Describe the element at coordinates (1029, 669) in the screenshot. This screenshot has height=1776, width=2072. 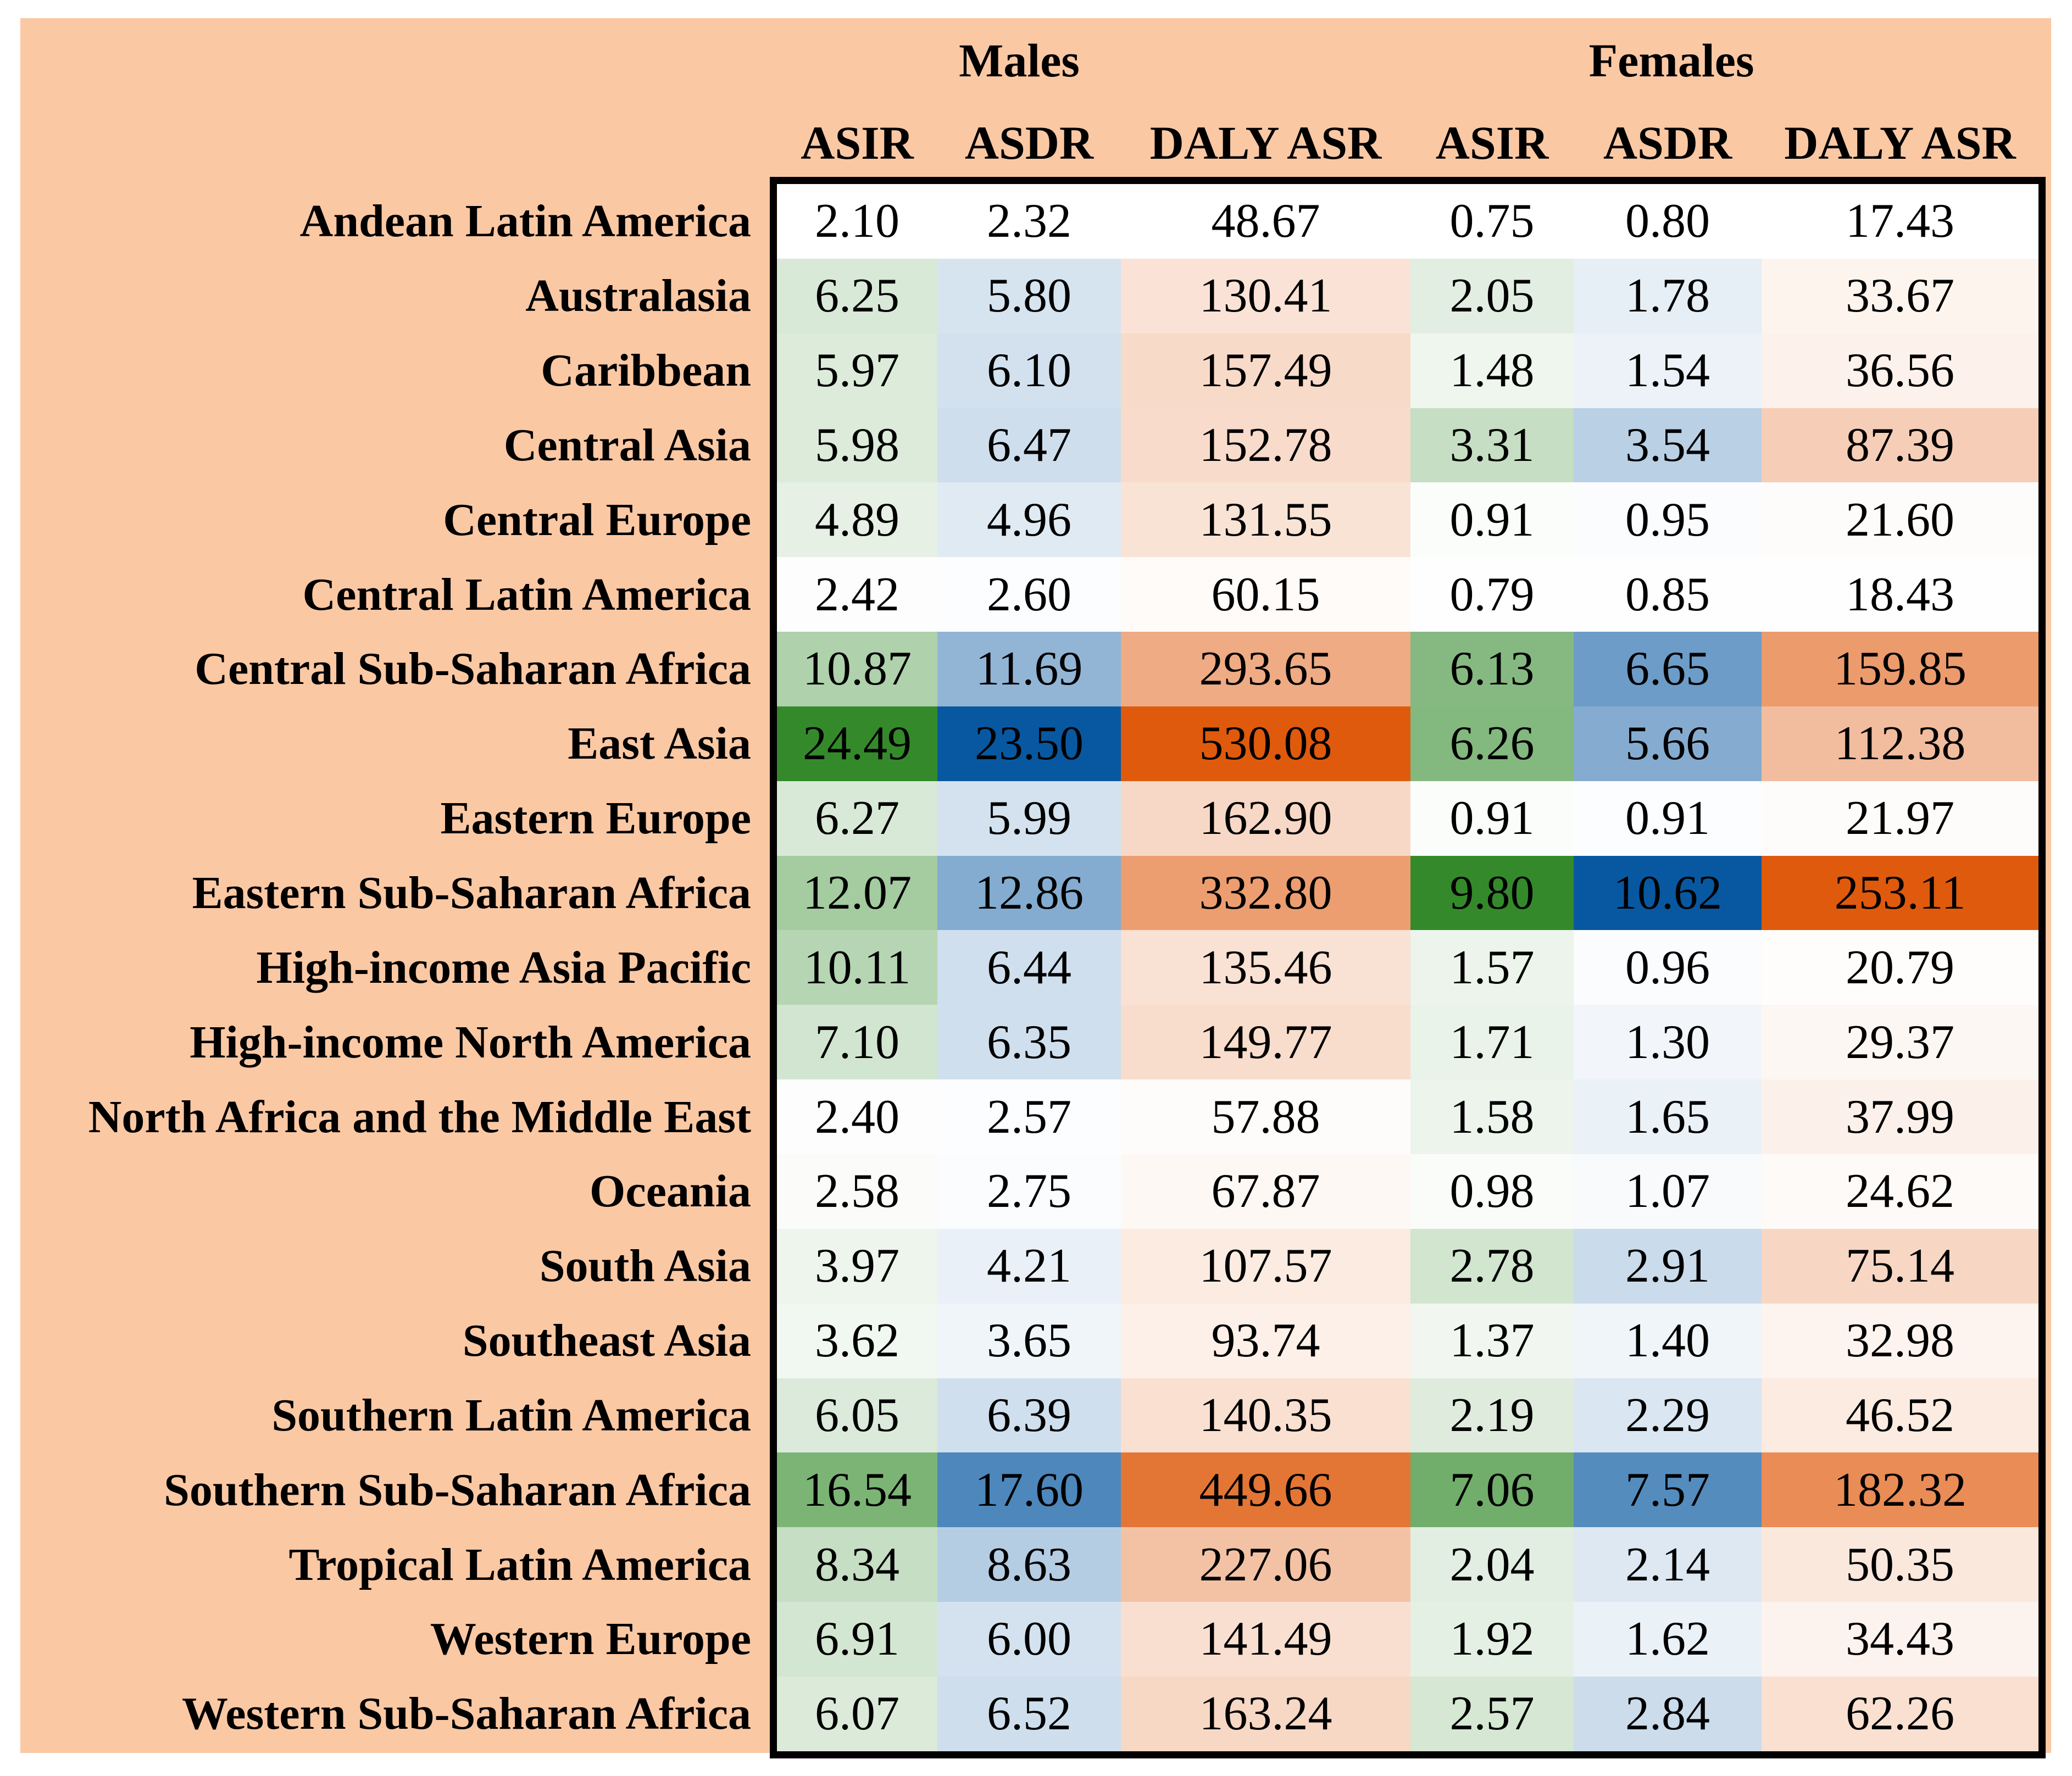
I see `heatmap-cell: 11.69` at that location.